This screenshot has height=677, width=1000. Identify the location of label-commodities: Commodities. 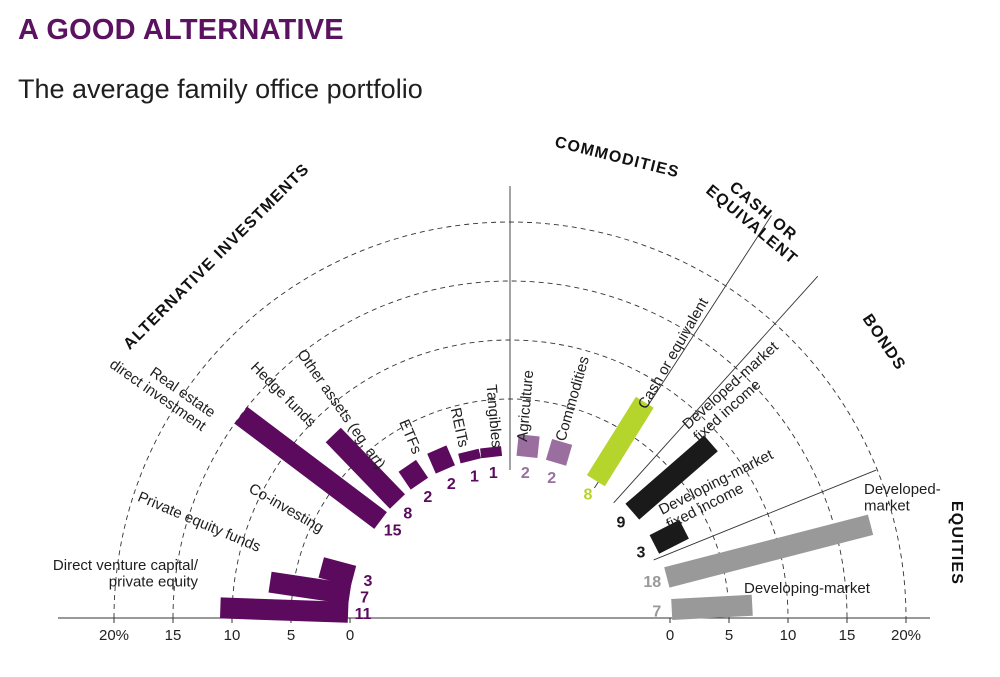
(573, 398).